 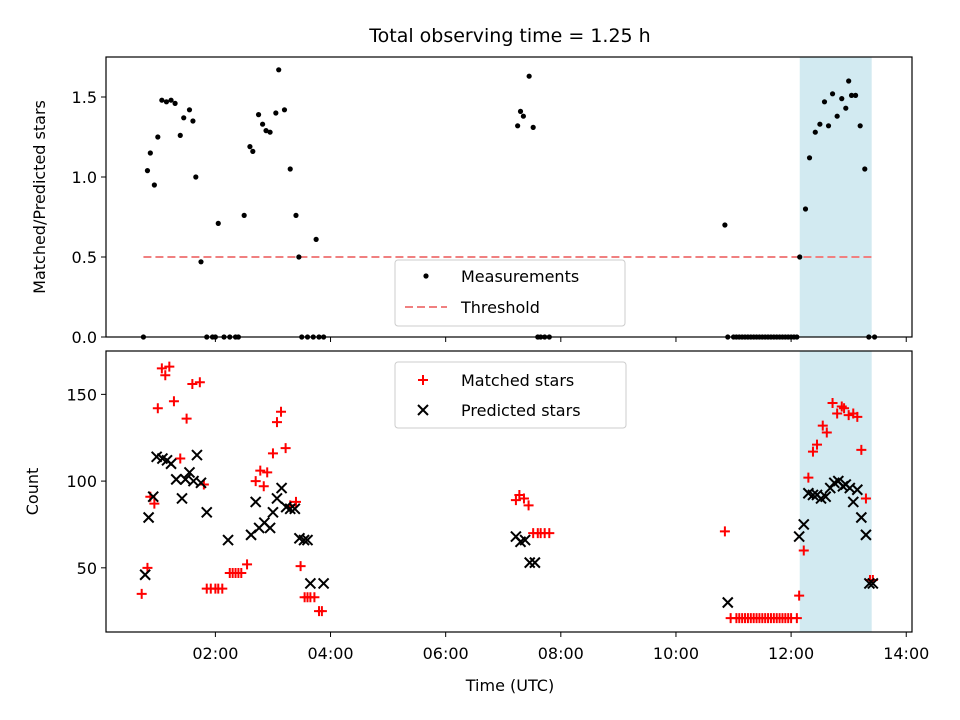 I want to click on legend: Measurements Threshold, so click(x=510, y=293).